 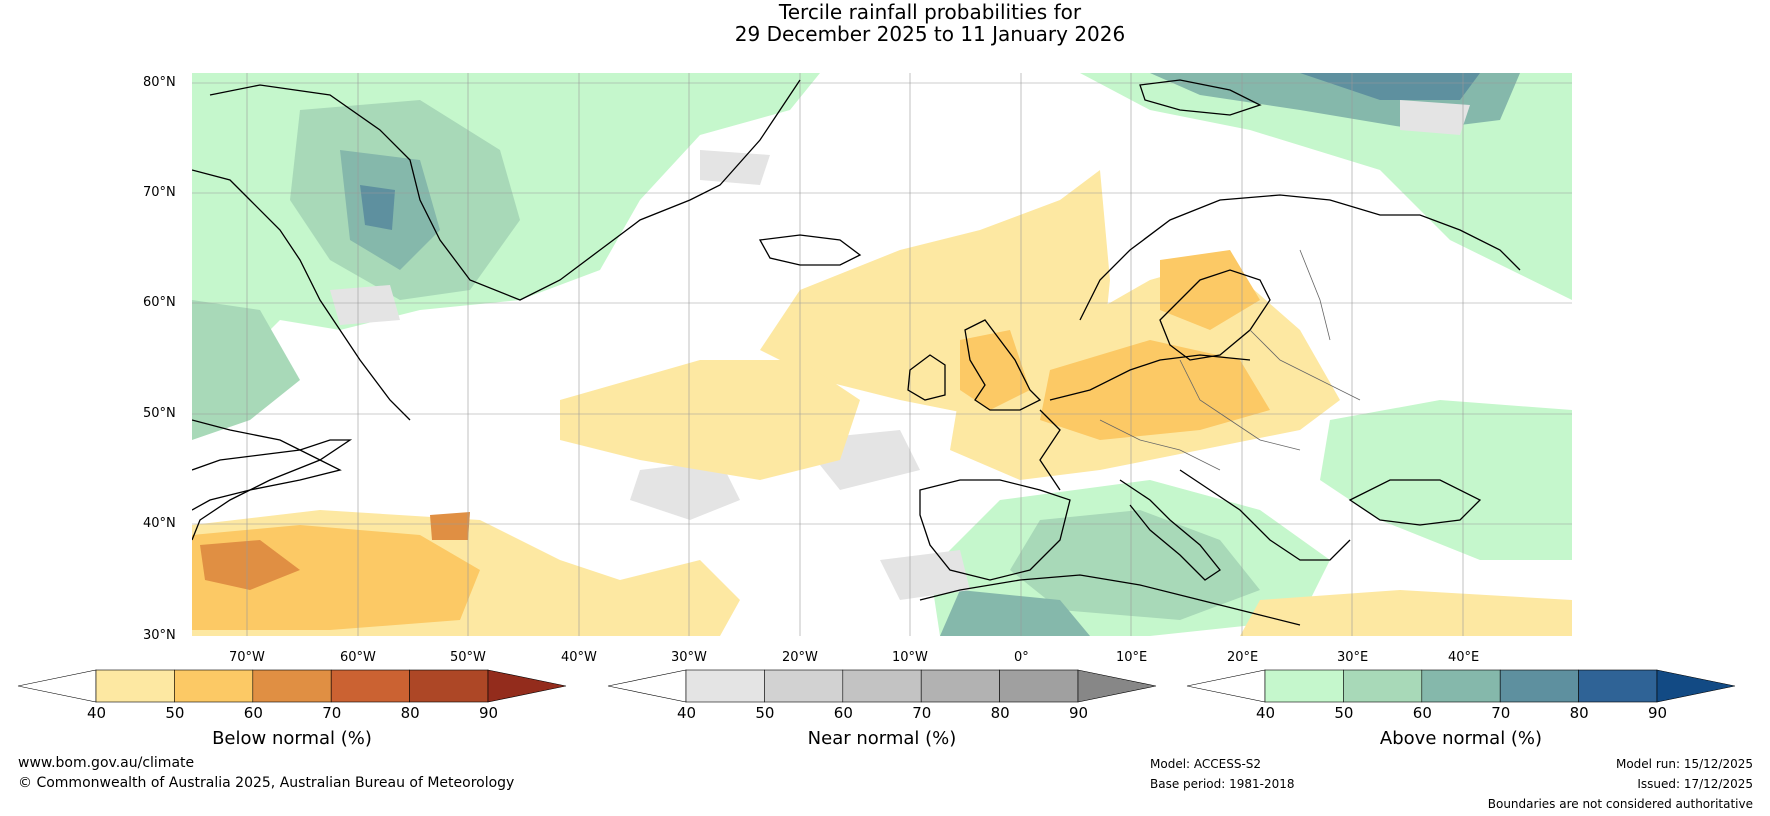 I want to click on colorbar-above-low-extend, so click(x=1226, y=686).